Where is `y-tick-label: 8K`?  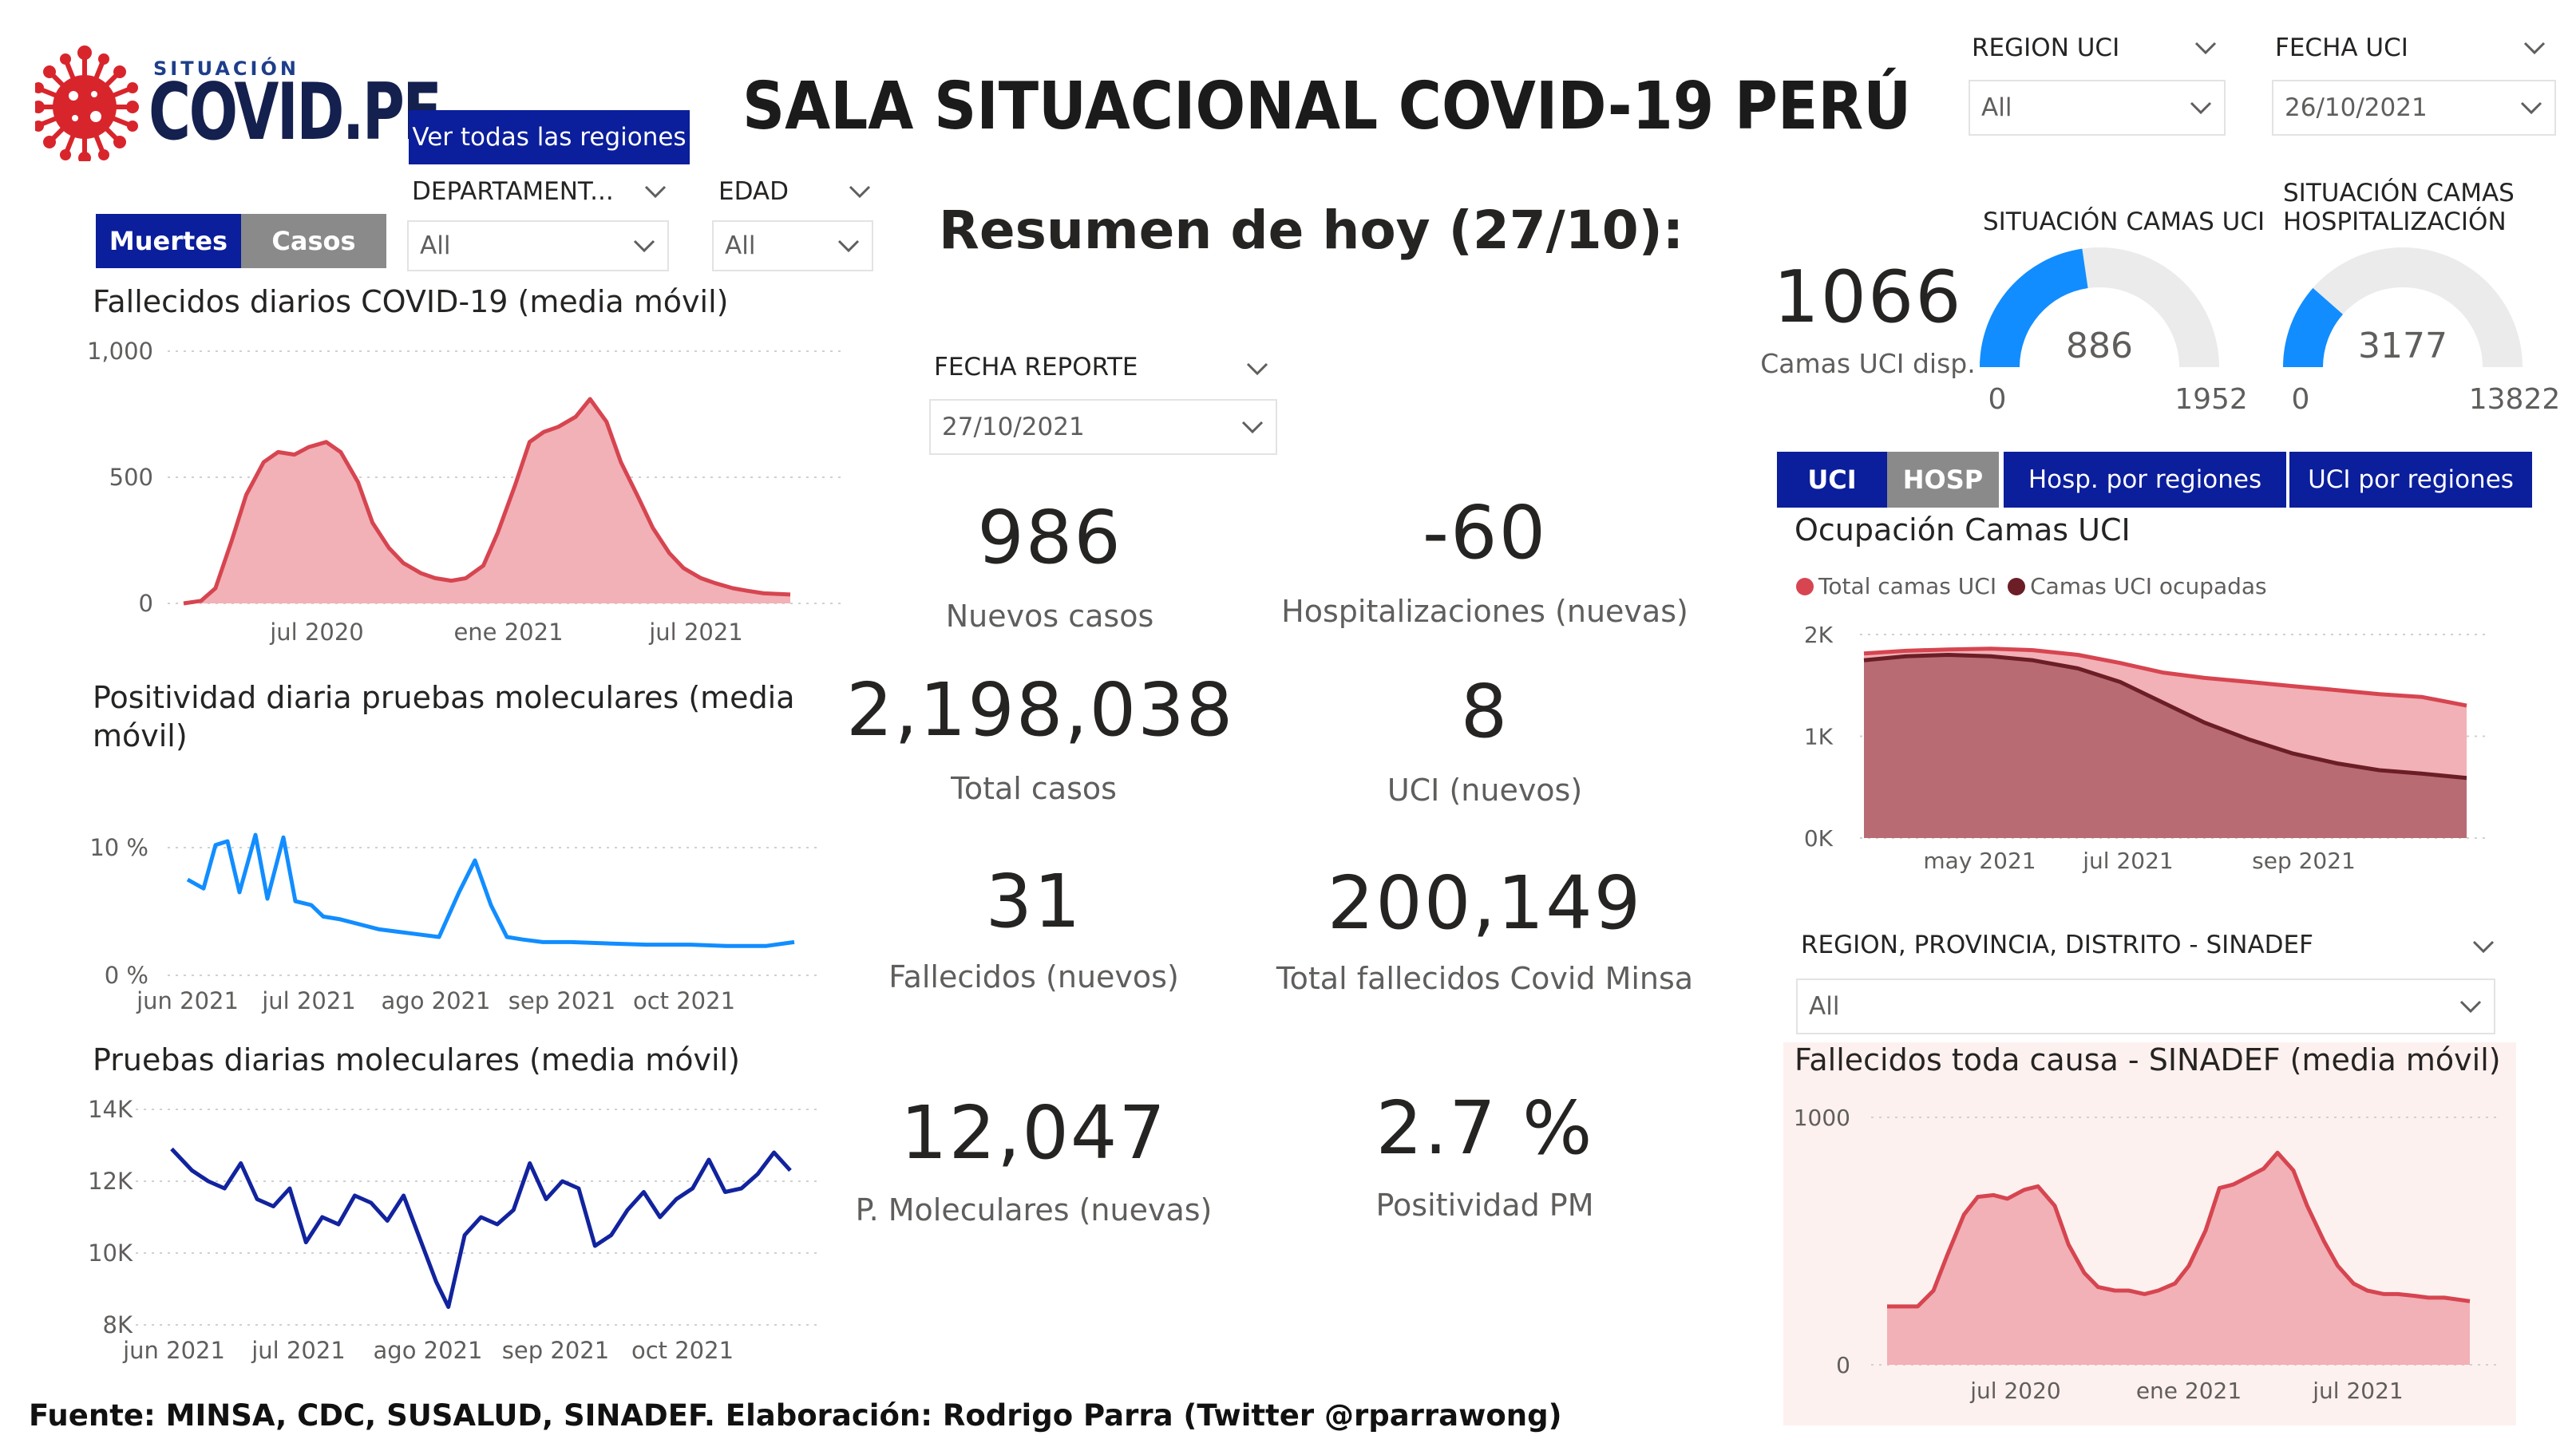
y-tick-label: 8K is located at coordinates (118, 1325).